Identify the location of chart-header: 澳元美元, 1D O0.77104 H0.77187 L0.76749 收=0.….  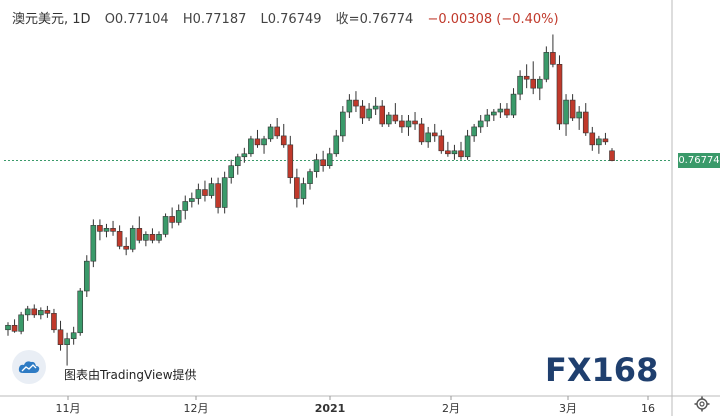
(290, 17).